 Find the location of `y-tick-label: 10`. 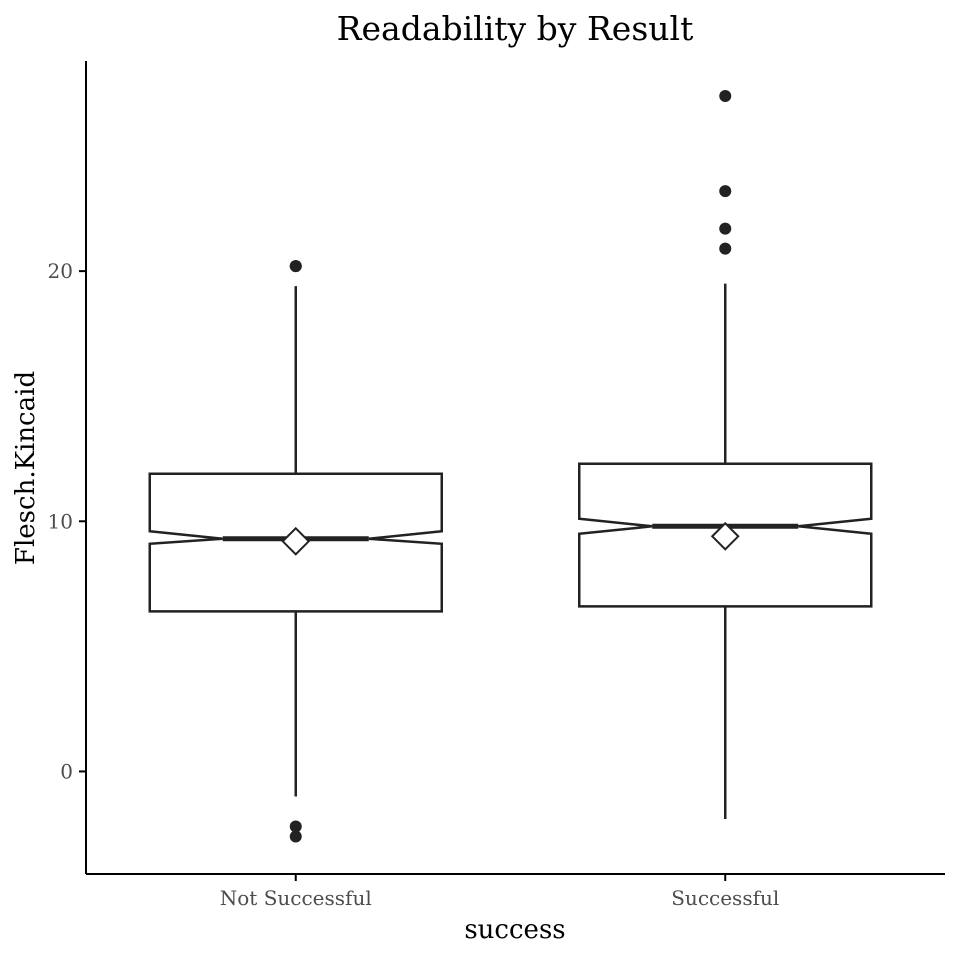

y-tick-label: 10 is located at coordinates (60, 521).